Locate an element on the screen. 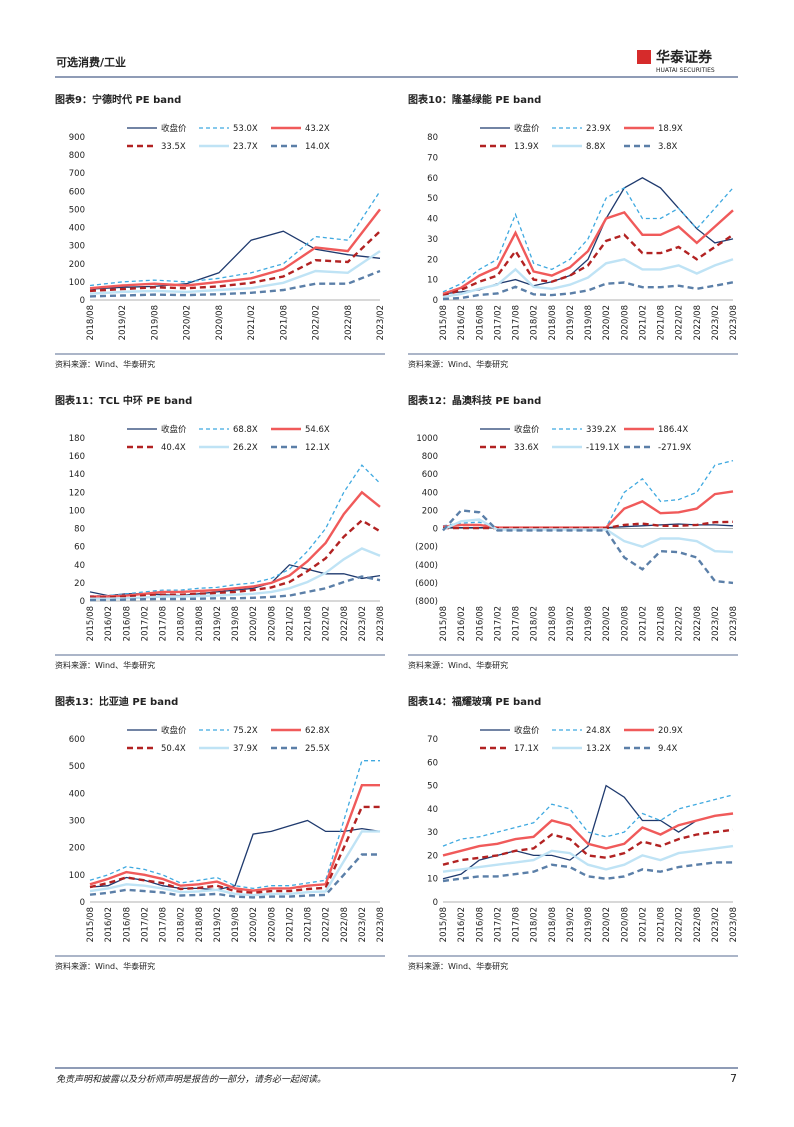 The image size is (794, 1127). x-tick-label: 2015/08 is located at coordinates (444, 322).